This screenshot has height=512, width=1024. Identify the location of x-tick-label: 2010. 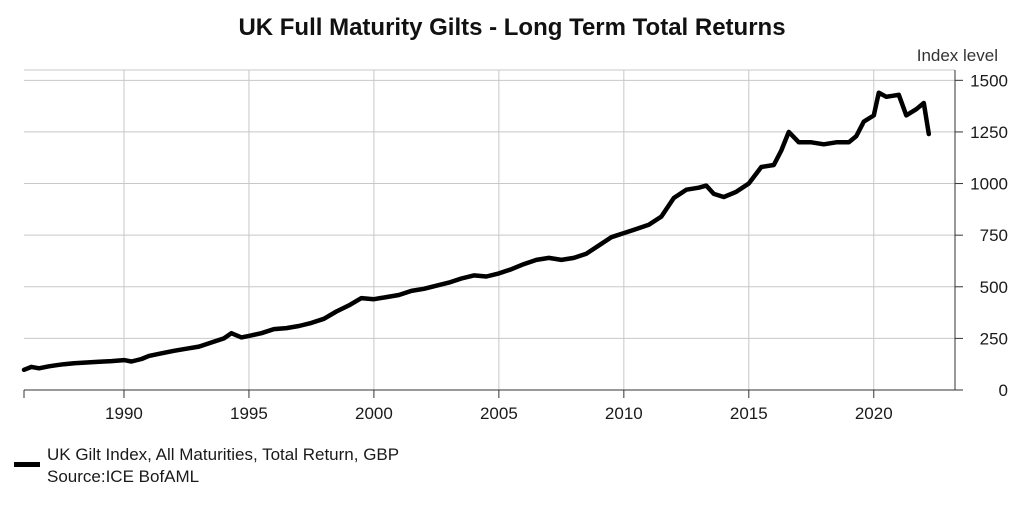
(624, 413).